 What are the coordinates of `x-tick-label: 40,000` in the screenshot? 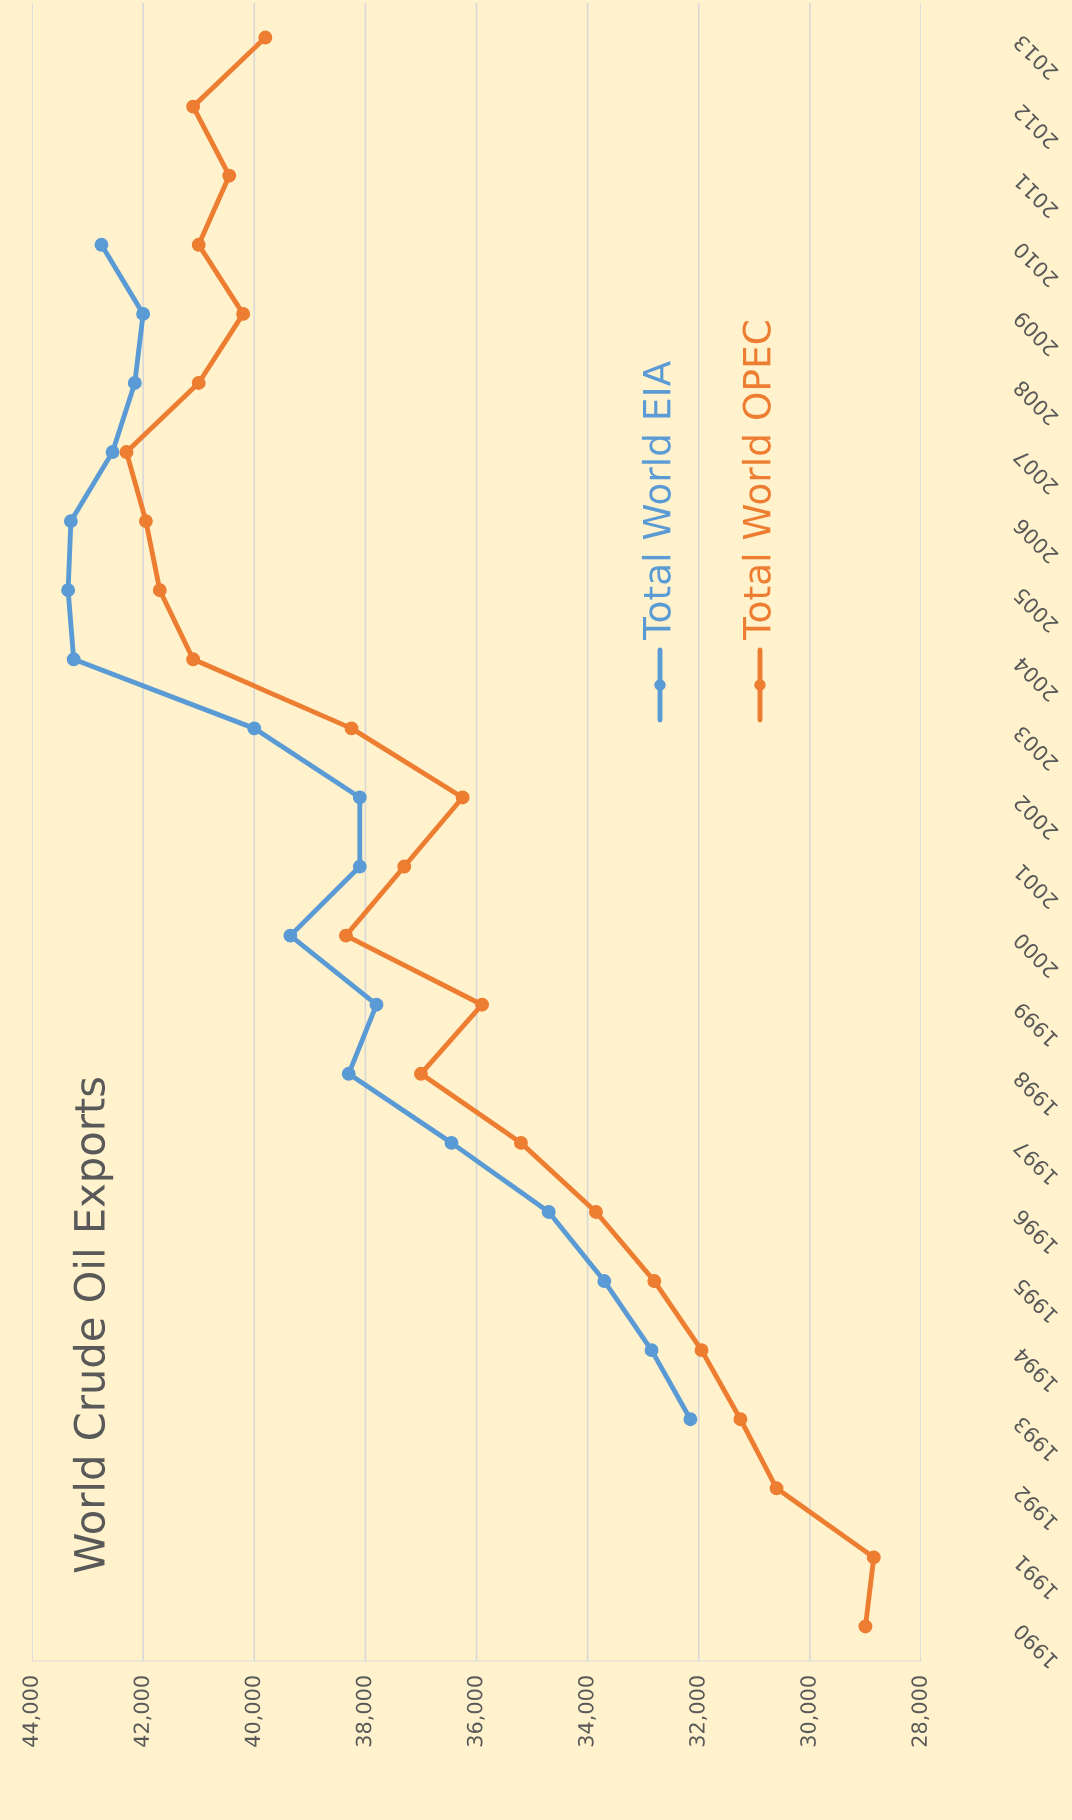 It's located at (253, 1711).